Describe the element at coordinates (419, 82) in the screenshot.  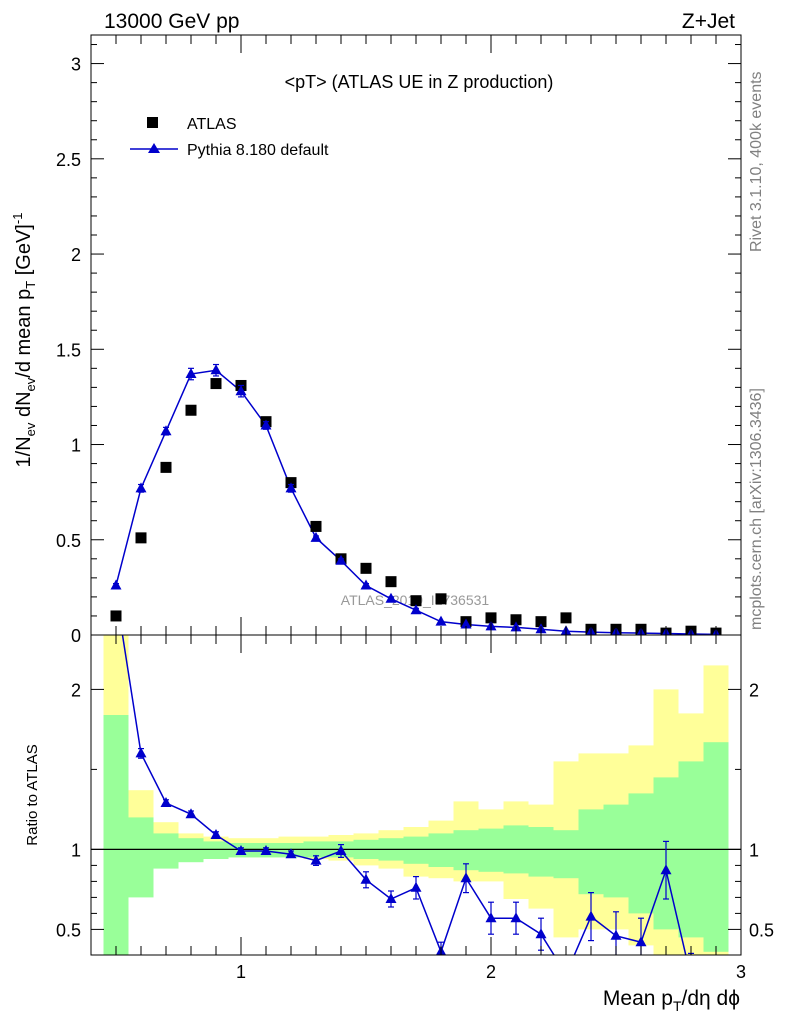
I see `plot-title: <pT> (ATLAS UE in Z production)` at that location.